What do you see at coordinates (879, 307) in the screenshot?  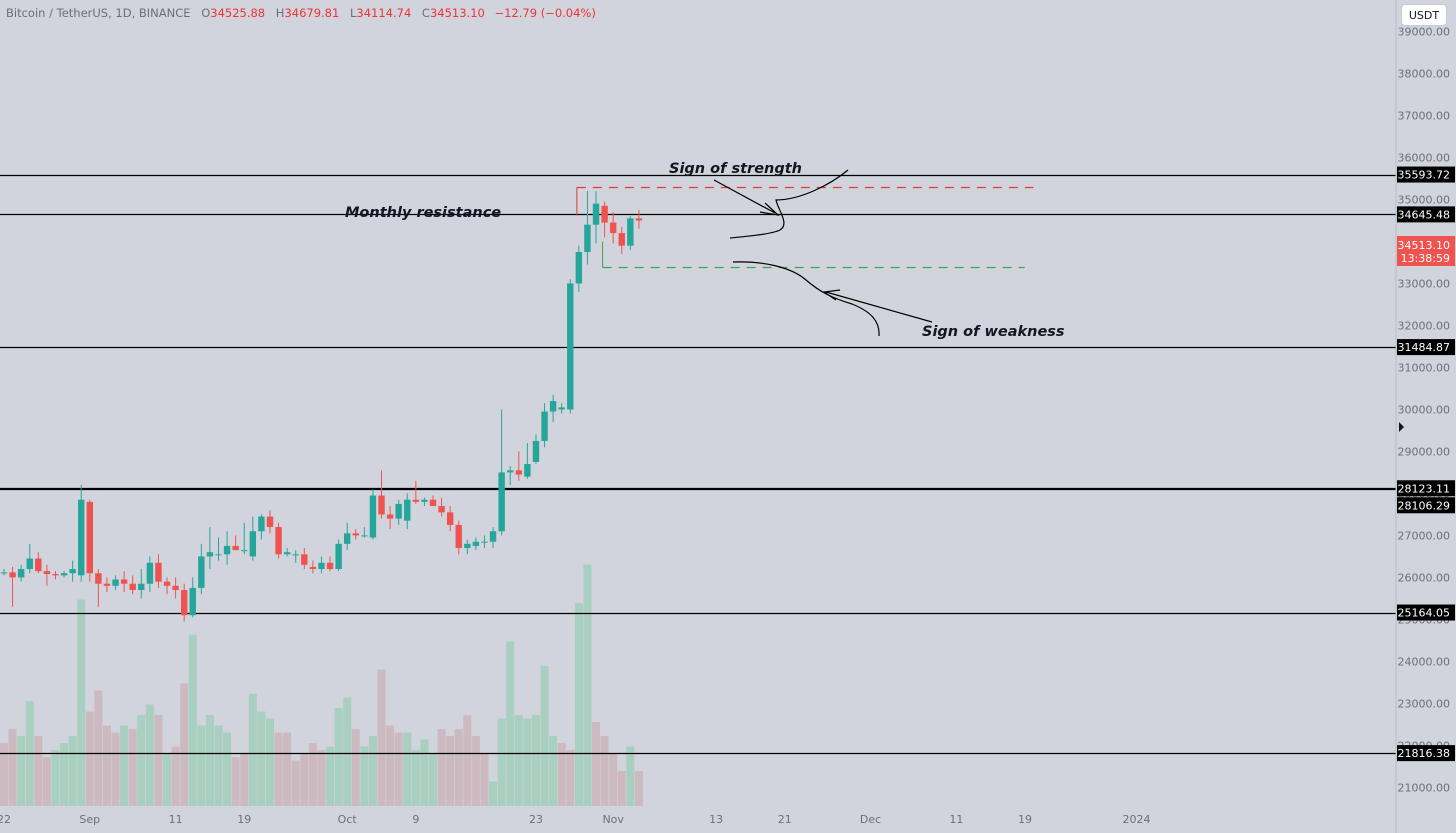 I see `weakness-arrow-line` at bounding box center [879, 307].